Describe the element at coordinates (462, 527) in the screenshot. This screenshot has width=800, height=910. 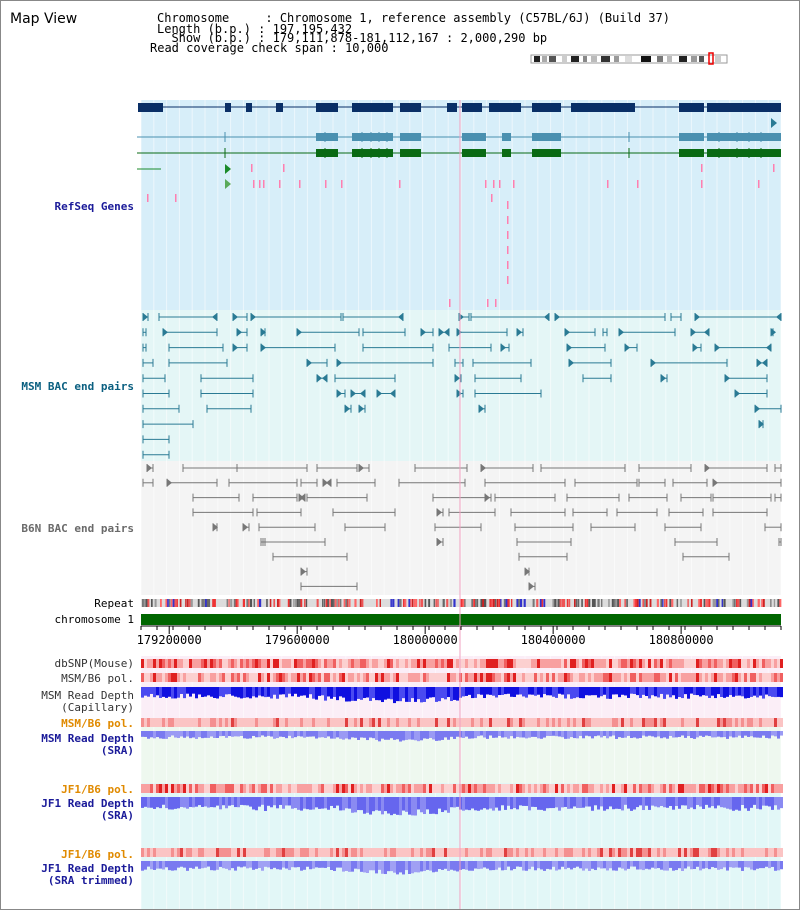
I see `b6n-bac-track` at that location.